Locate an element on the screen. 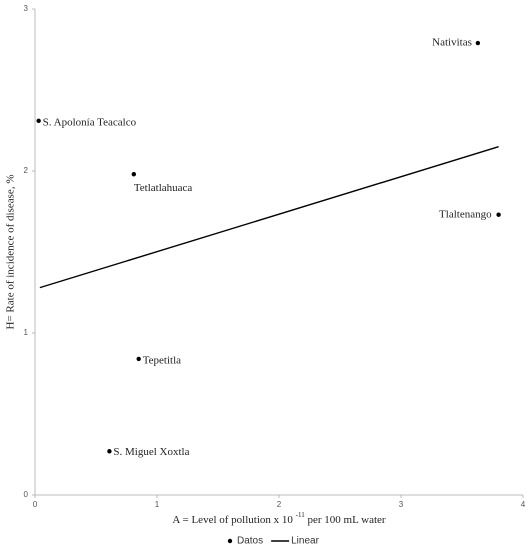 This screenshot has width=529, height=550. point-label: S. Miguel Xoxtla is located at coordinates (151, 452).